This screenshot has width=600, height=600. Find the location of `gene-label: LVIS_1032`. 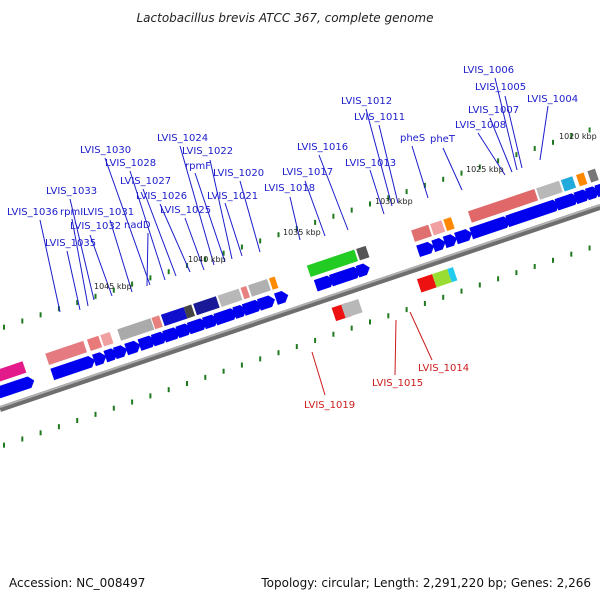

gene-label: LVIS_1032 is located at coordinates (95, 226).